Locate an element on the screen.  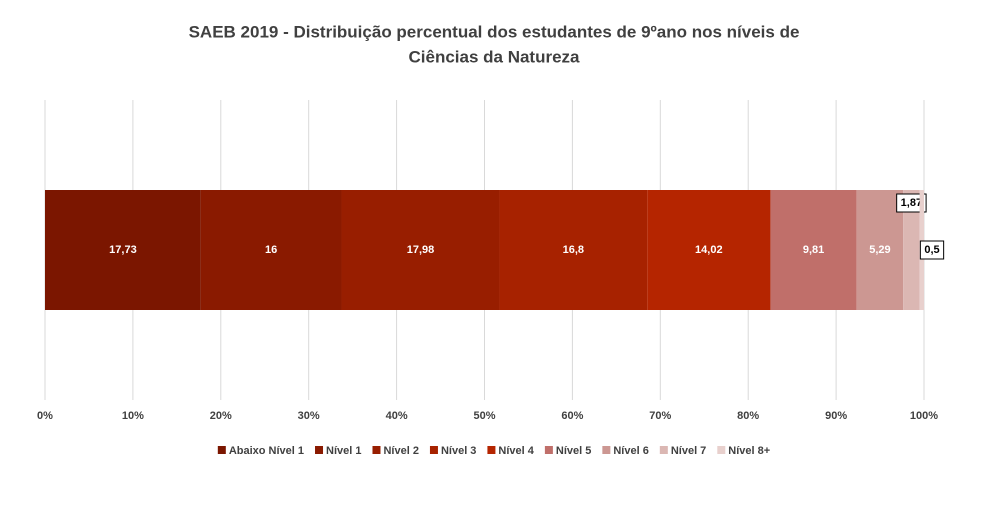
legend-label: Nível 2 is located at coordinates (400, 451).